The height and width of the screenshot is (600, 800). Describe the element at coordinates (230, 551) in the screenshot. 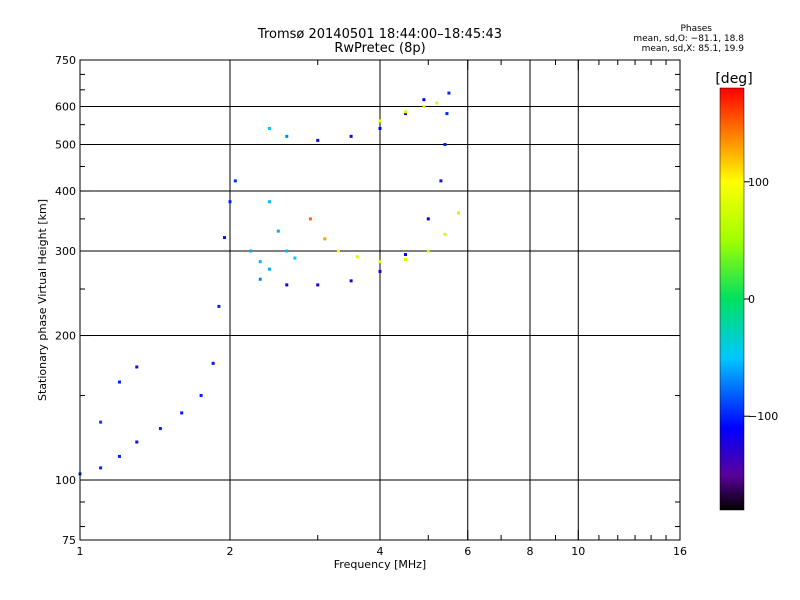

I see `x-tick-label: 2` at that location.